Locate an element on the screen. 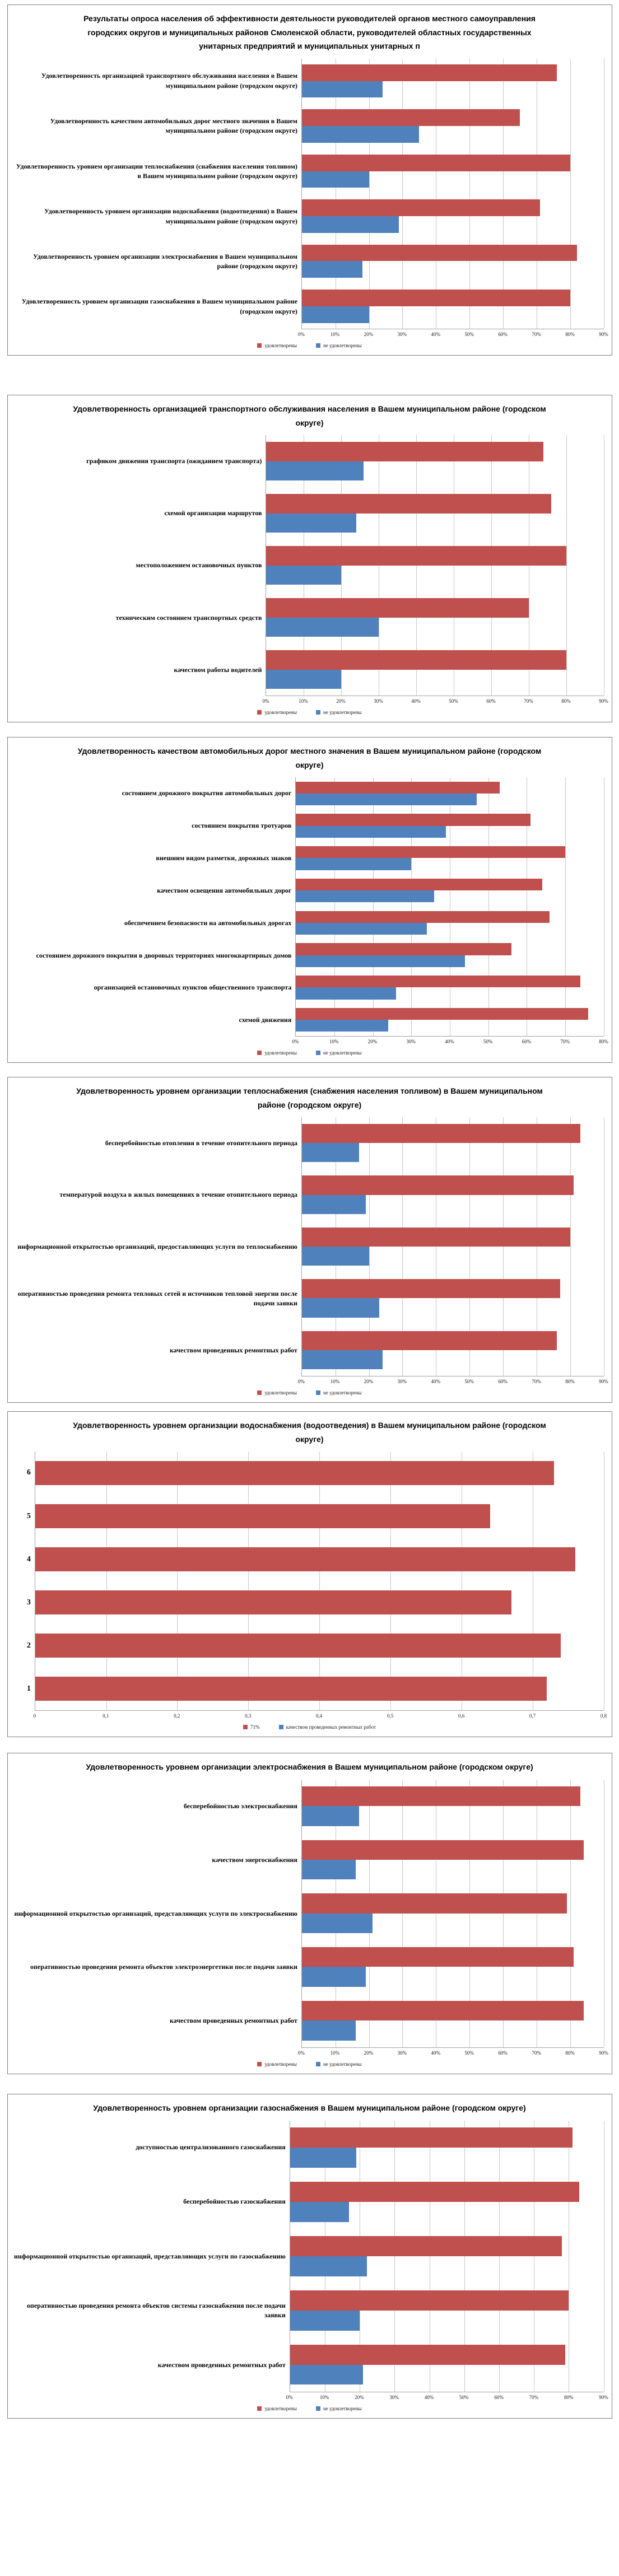  legend-swatch-satisfied is located at coordinates (259, 1053).